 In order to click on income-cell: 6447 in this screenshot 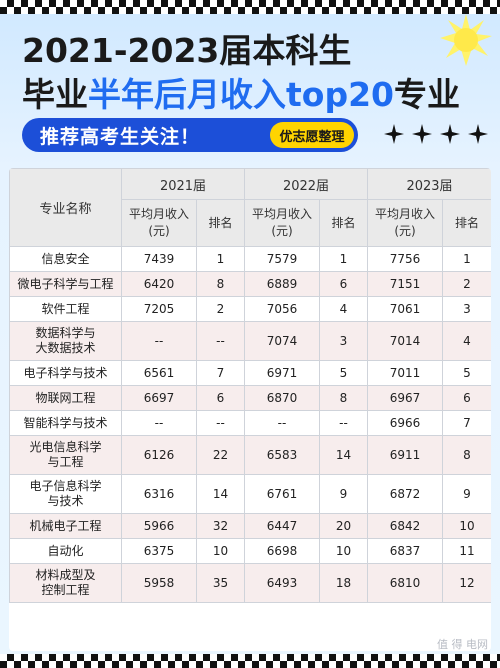, I will do `click(282, 526)`.